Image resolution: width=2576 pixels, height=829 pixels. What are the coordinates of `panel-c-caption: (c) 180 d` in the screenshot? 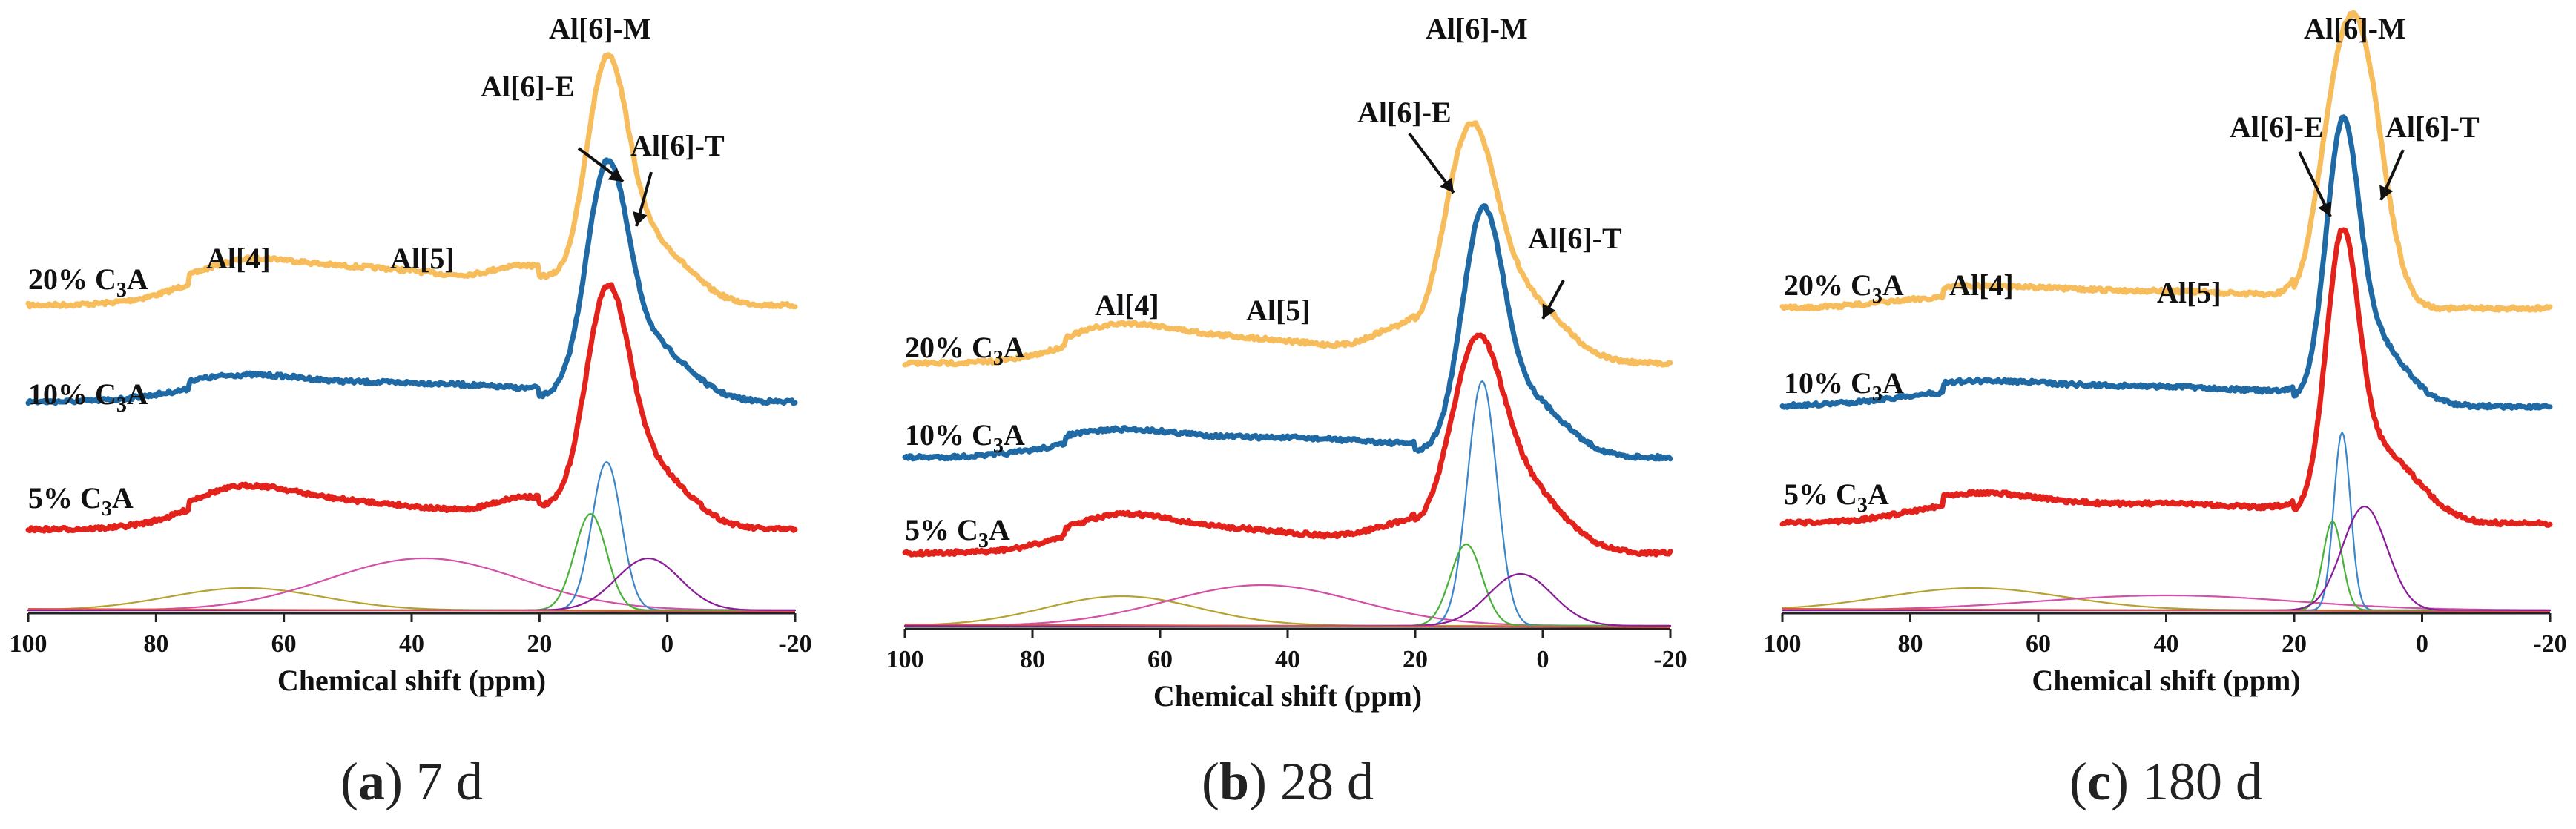 It's located at (2165, 781).